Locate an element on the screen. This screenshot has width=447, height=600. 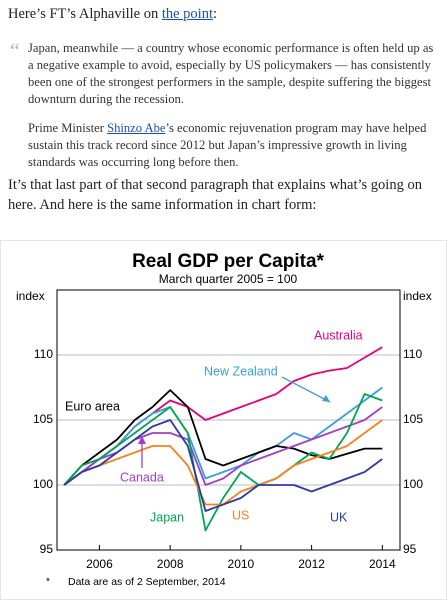
y2-tick-label: 110 is located at coordinates (412, 354).